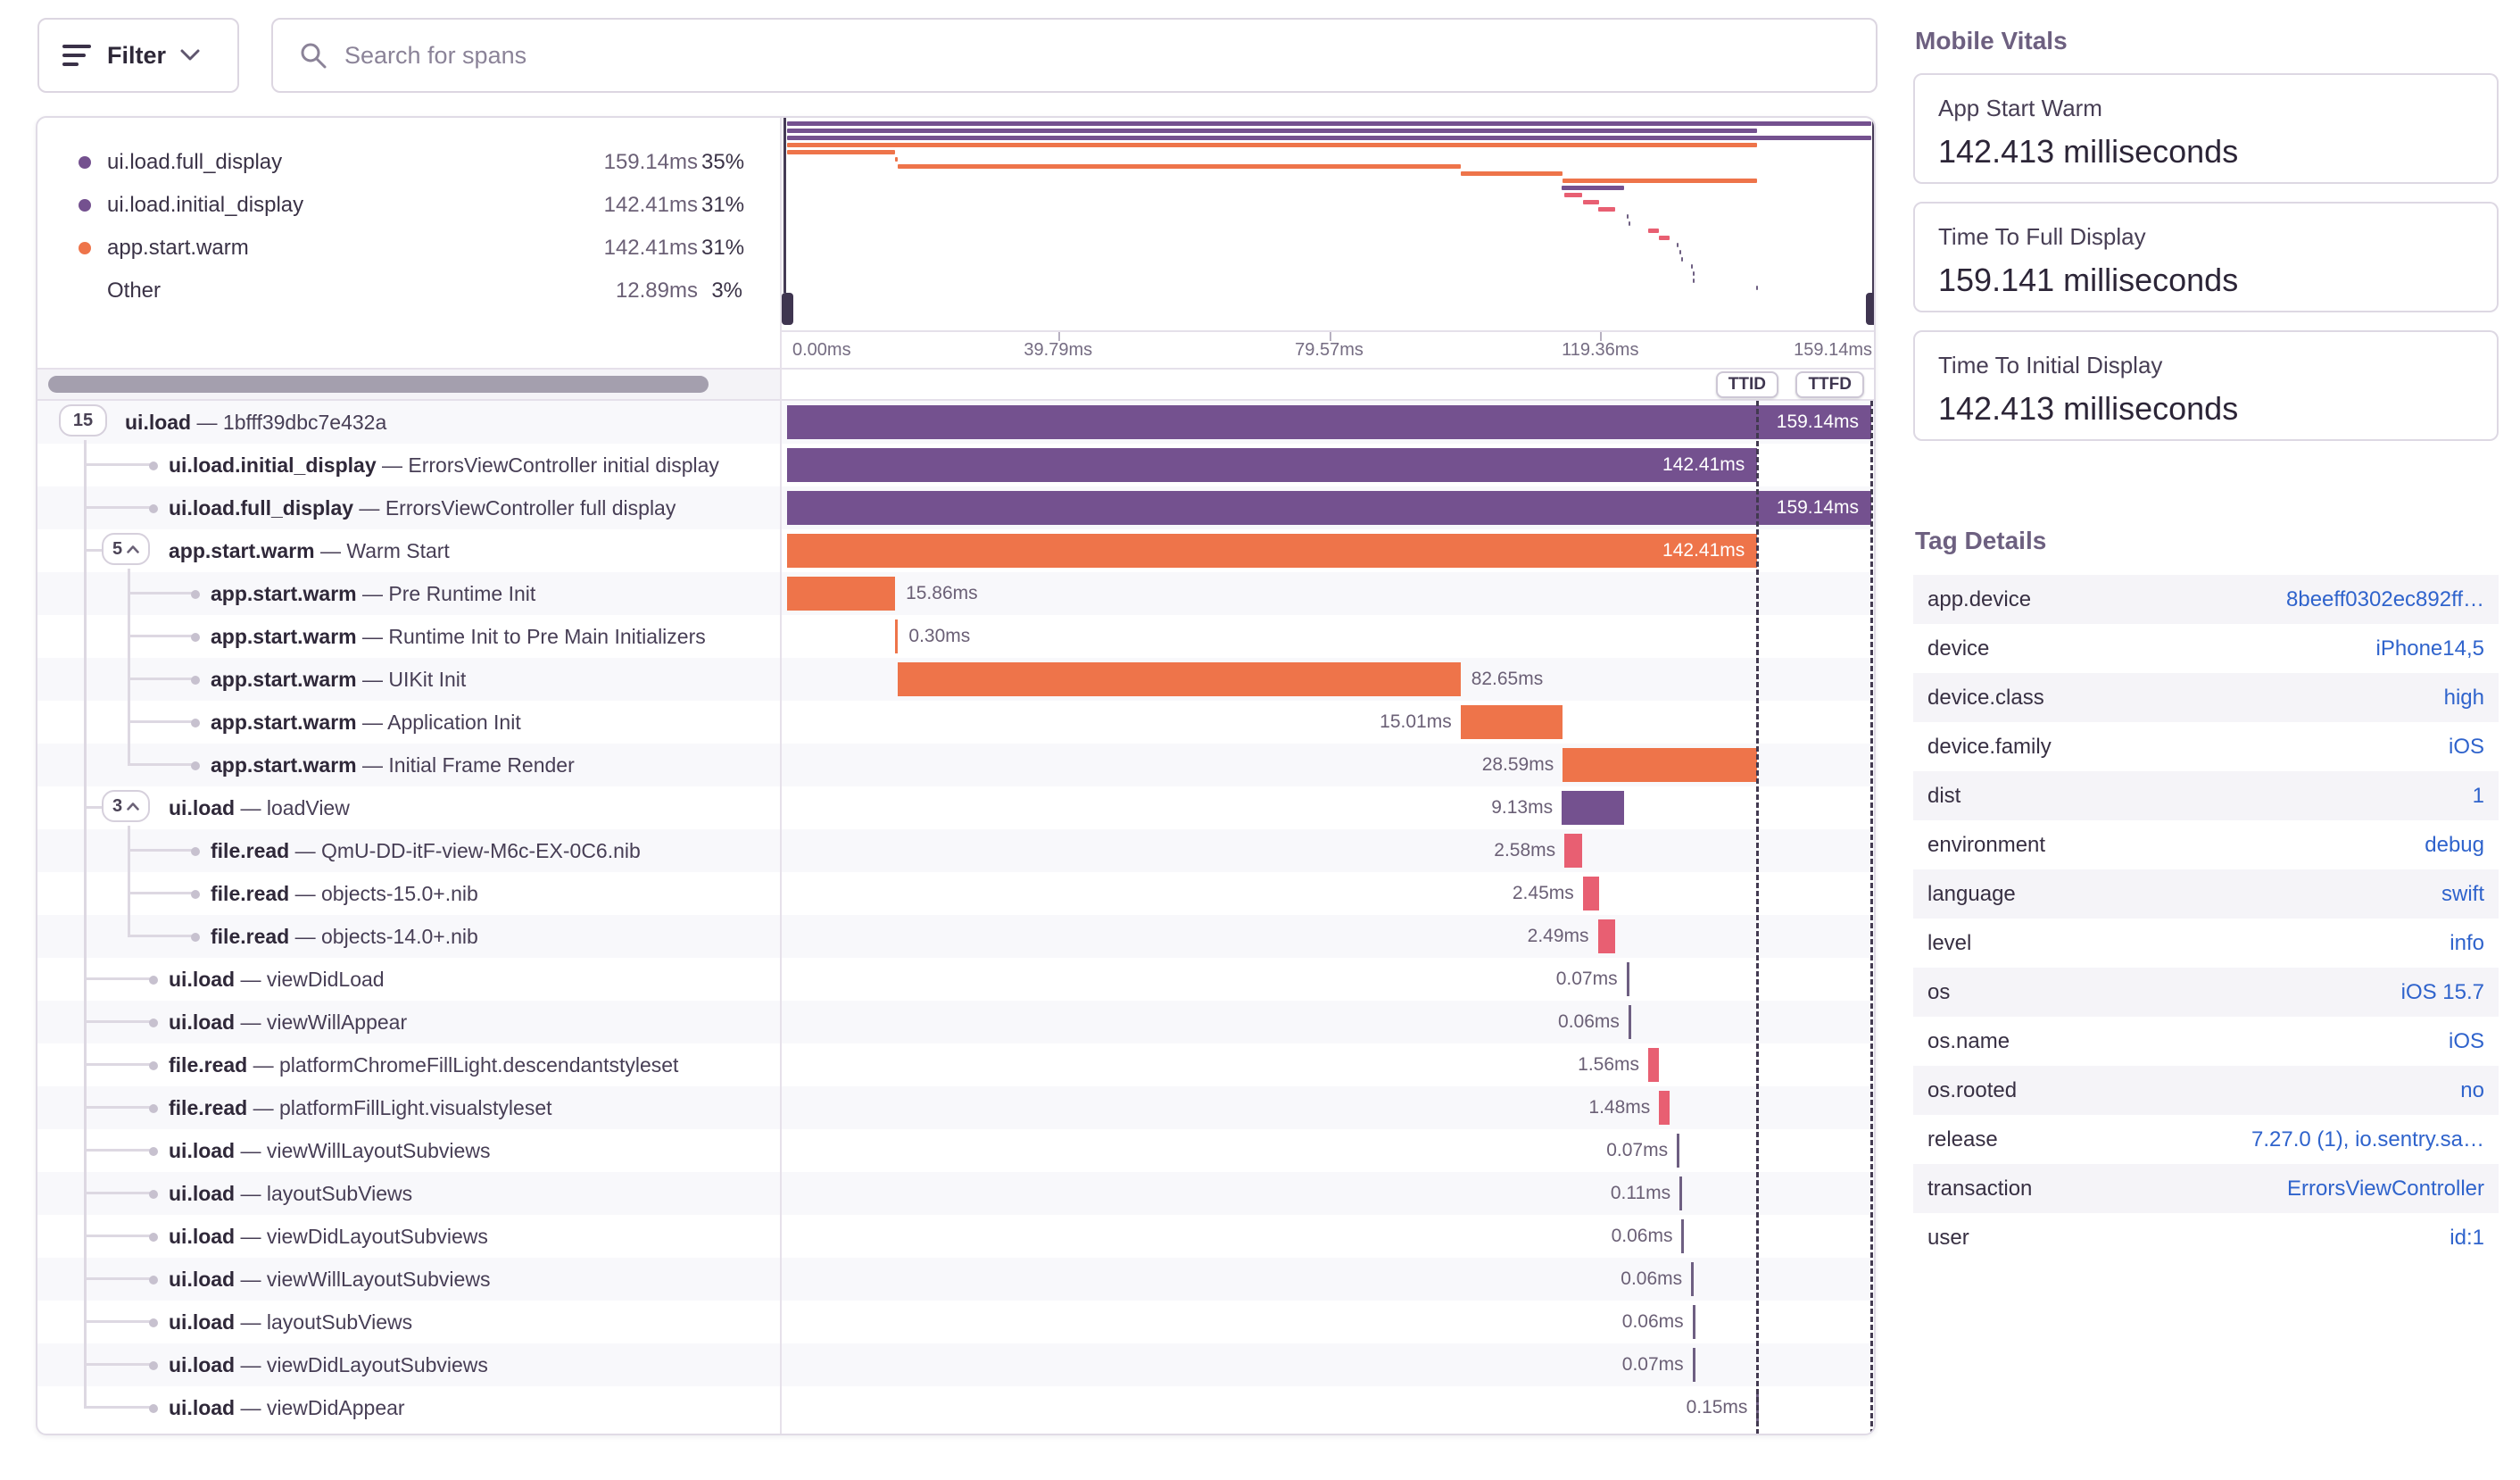  What do you see at coordinates (2467, 1237) in the screenshot?
I see `tag-value-link: id:1` at bounding box center [2467, 1237].